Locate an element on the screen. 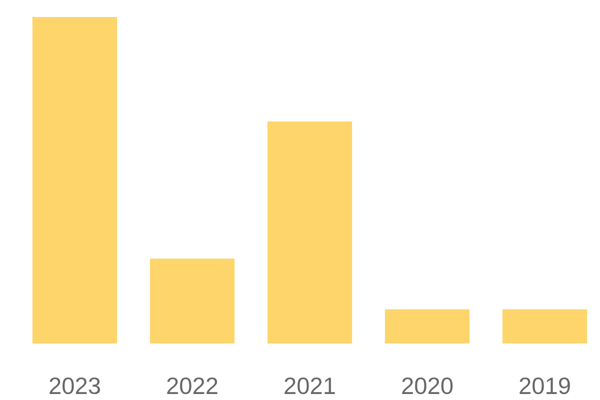  x-tick-label: 2020 is located at coordinates (427, 385).